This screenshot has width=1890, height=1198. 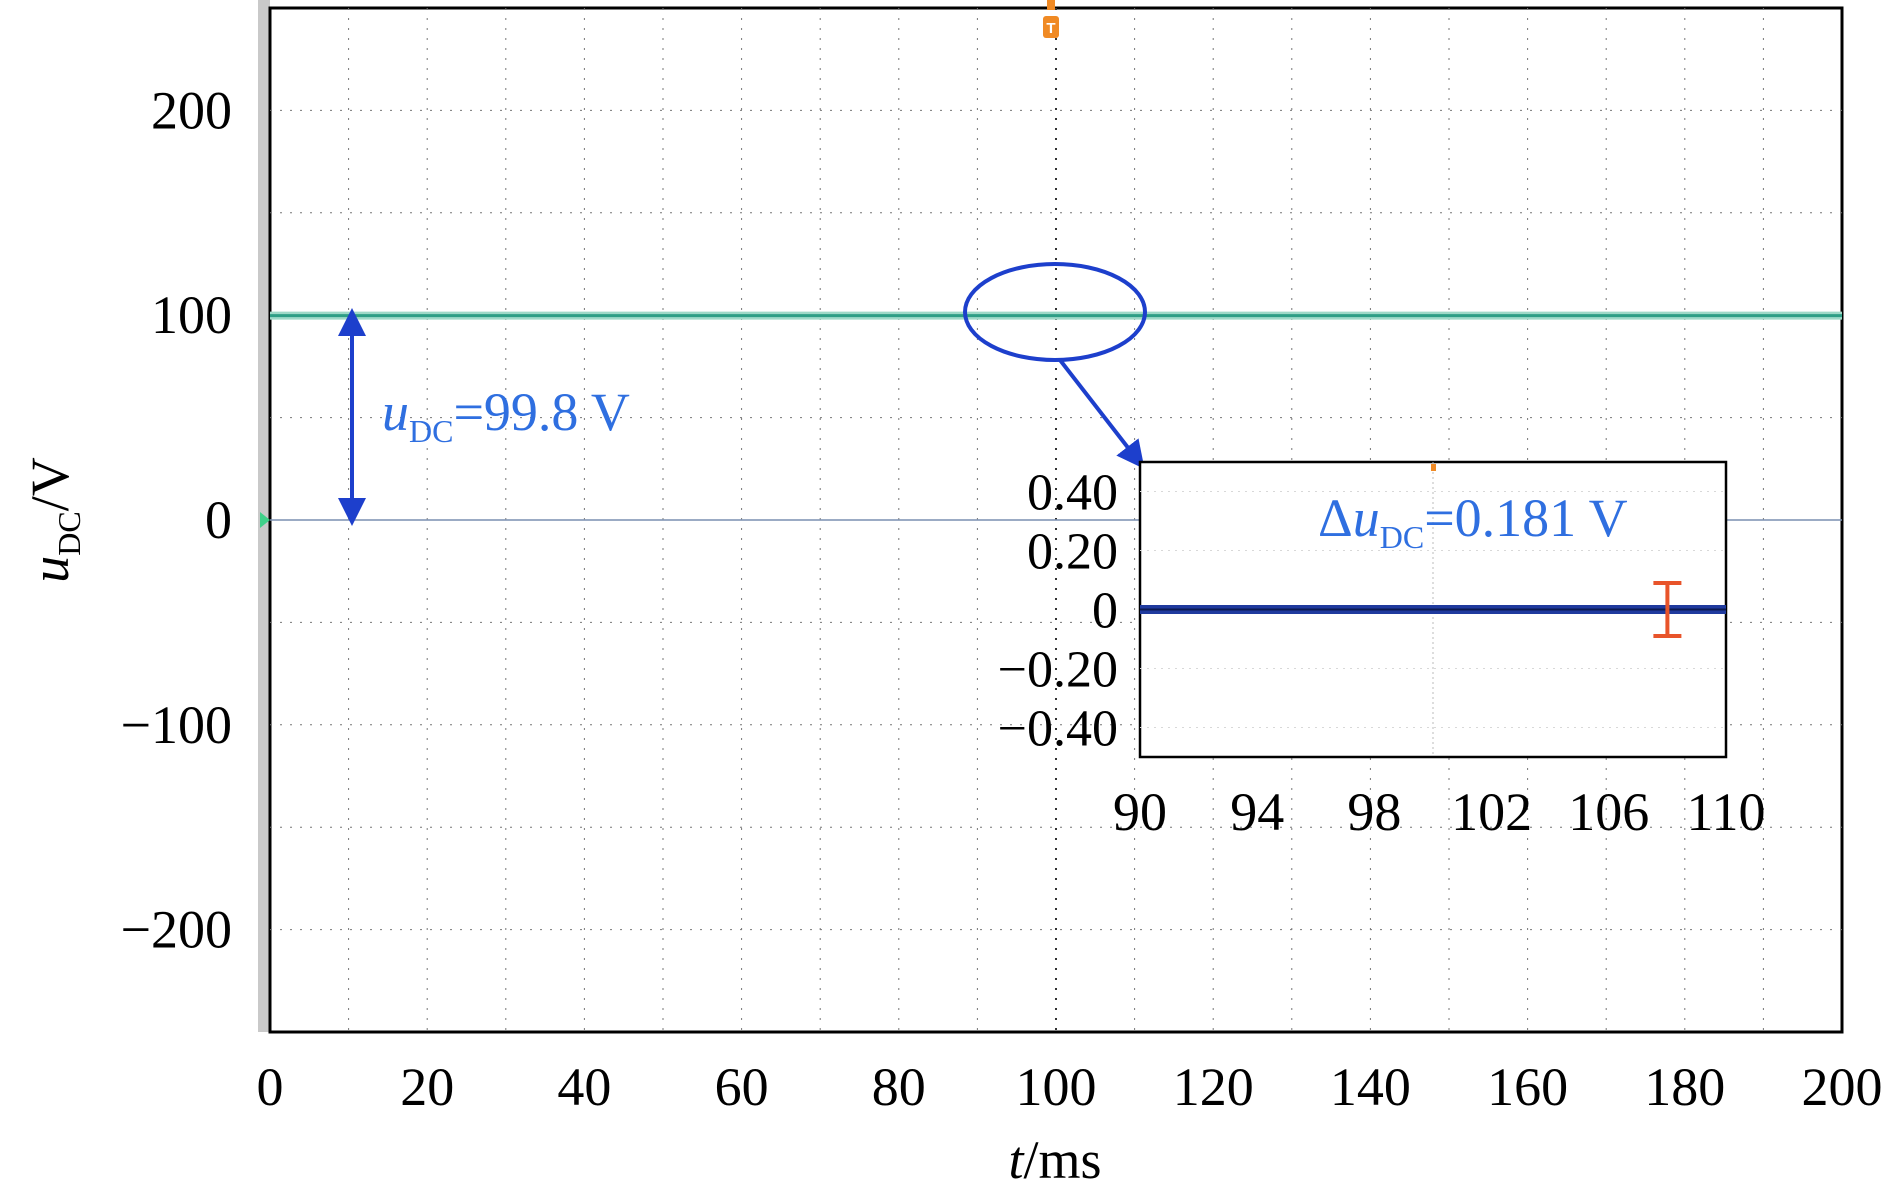 I want to click on x-tick-label: 160, so click(x=1527, y=1087).